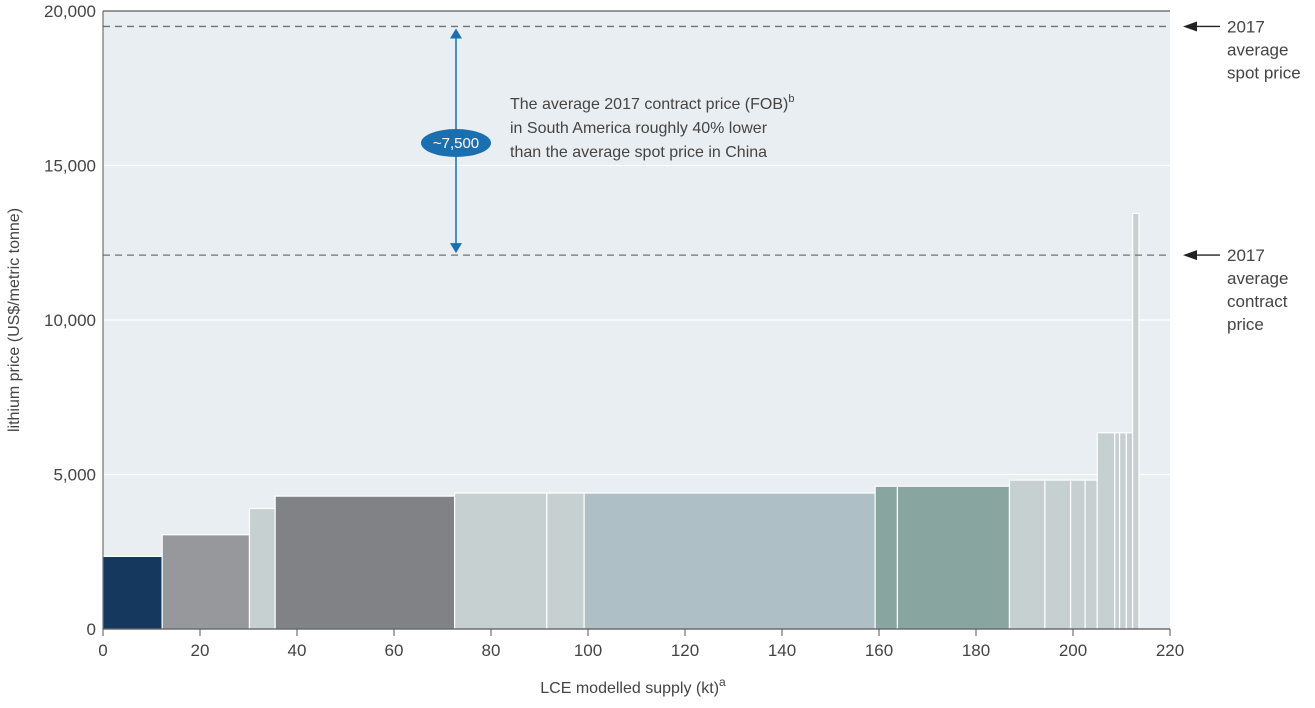 This screenshot has height=708, width=1315. Describe the element at coordinates (1246, 26) in the screenshot. I see `reference-label-0-line-0: 2017` at that location.